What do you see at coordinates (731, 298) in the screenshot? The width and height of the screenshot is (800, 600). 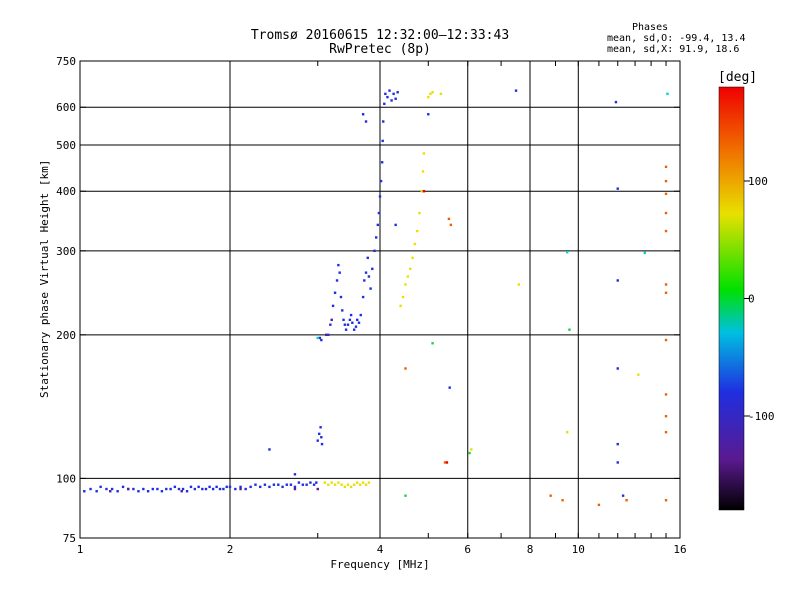 I see `colorbar` at bounding box center [731, 298].